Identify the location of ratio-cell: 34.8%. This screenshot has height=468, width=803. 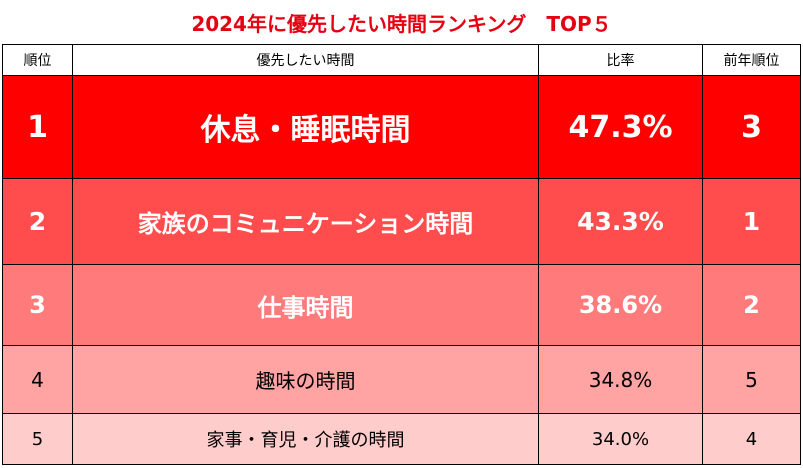
(620, 379).